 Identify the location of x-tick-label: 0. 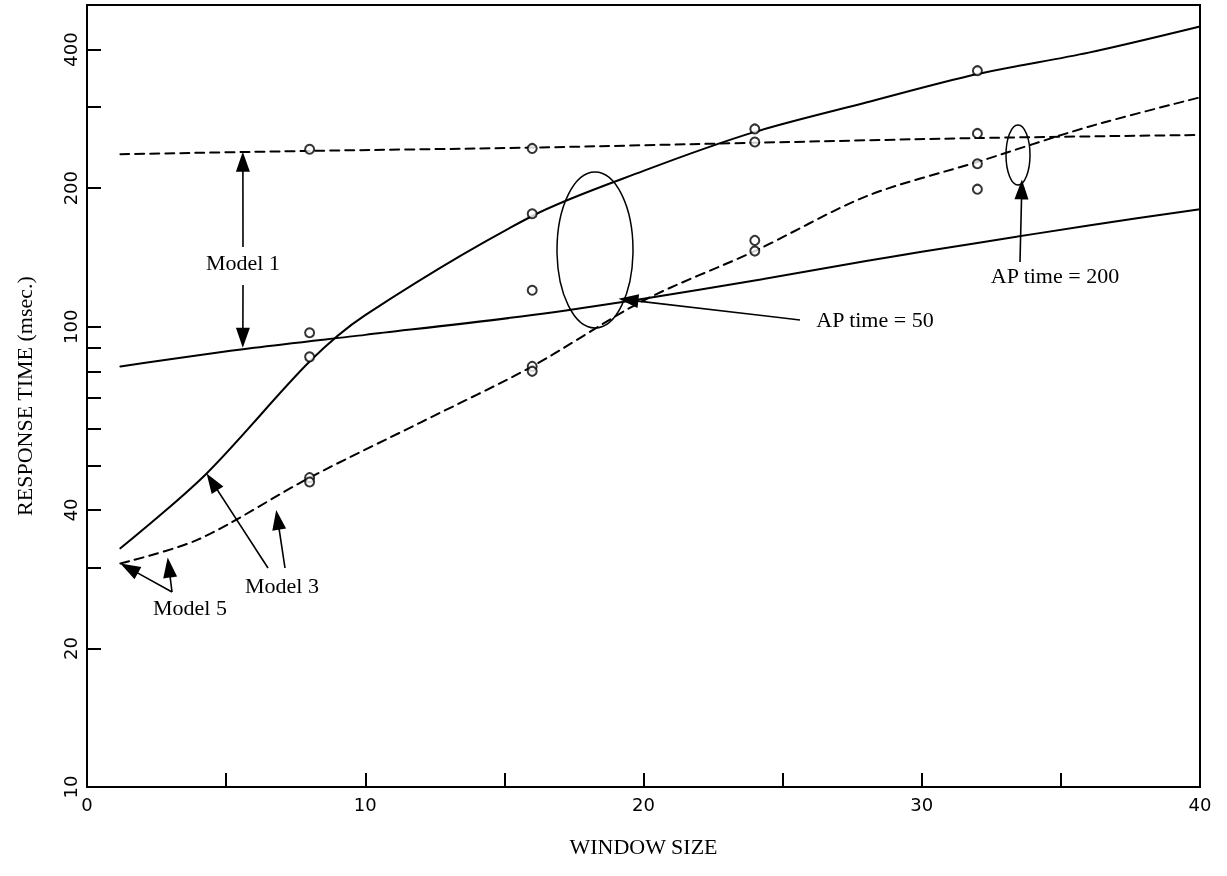
(87, 804).